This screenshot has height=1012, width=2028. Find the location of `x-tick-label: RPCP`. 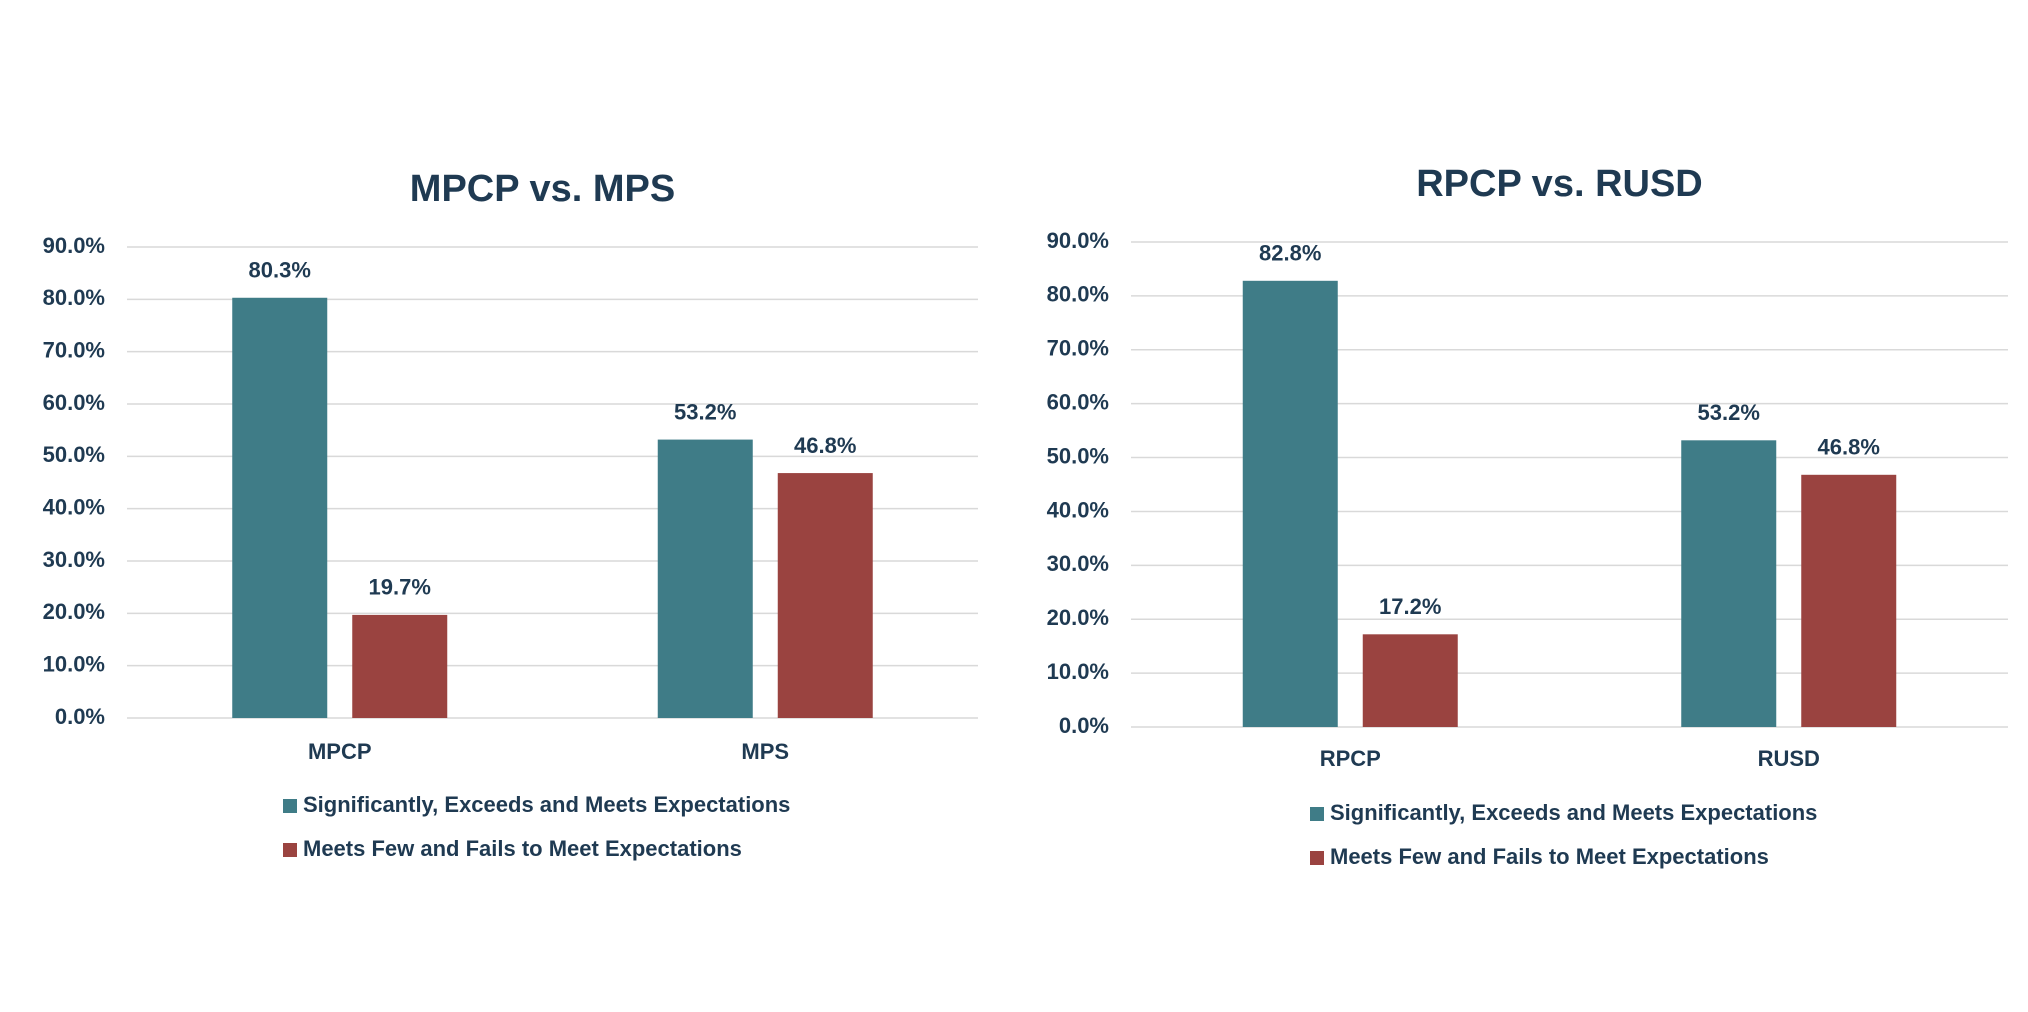

x-tick-label: RPCP is located at coordinates (1350, 758).